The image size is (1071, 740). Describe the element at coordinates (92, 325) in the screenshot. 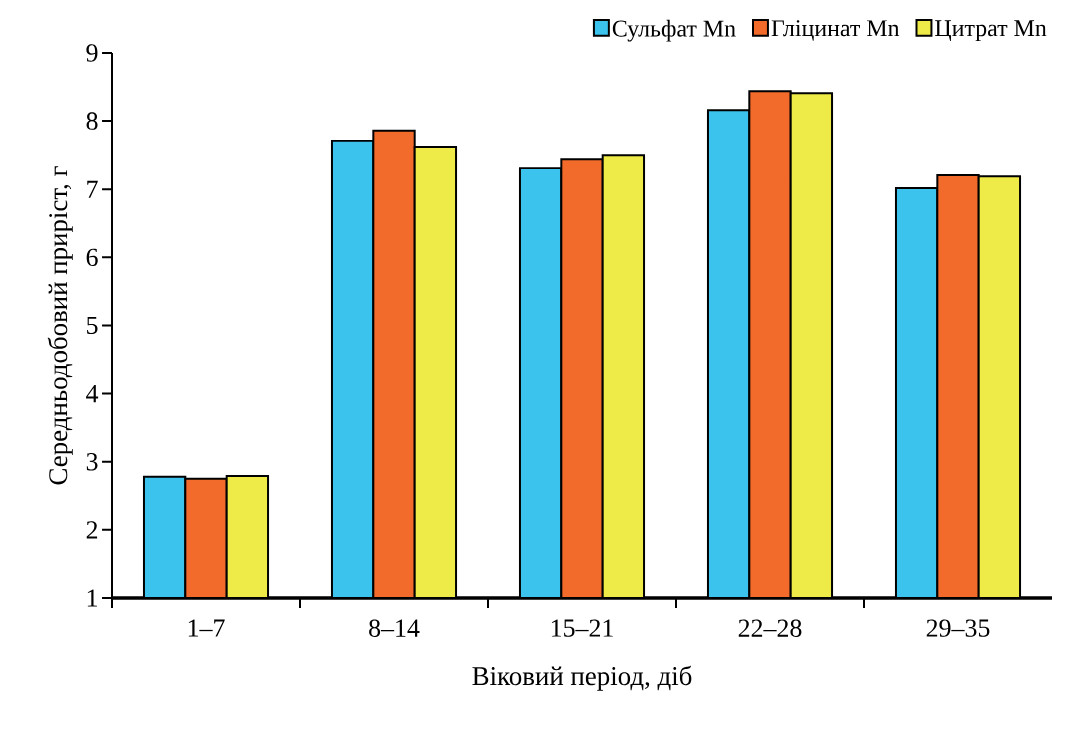

I see `y-tick-label: 5` at that location.